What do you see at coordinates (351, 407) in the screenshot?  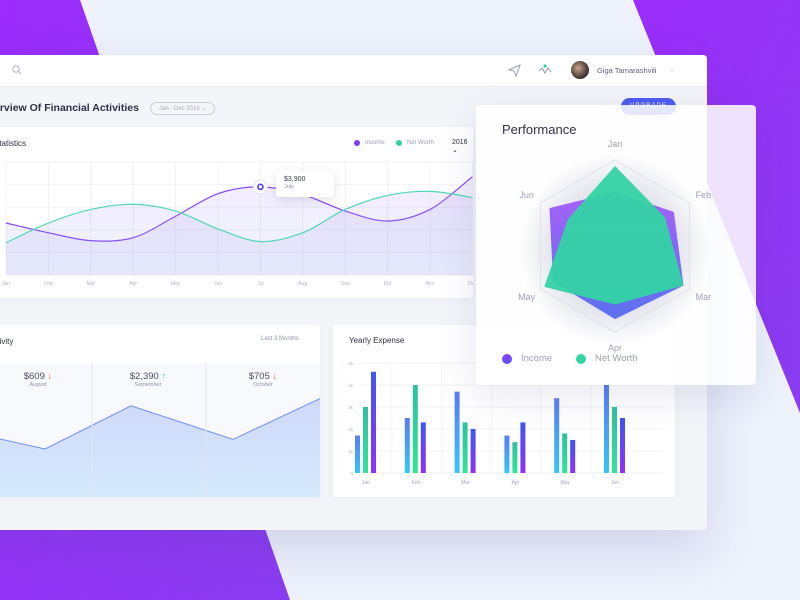 I see `y-tick-label: 3k` at bounding box center [351, 407].